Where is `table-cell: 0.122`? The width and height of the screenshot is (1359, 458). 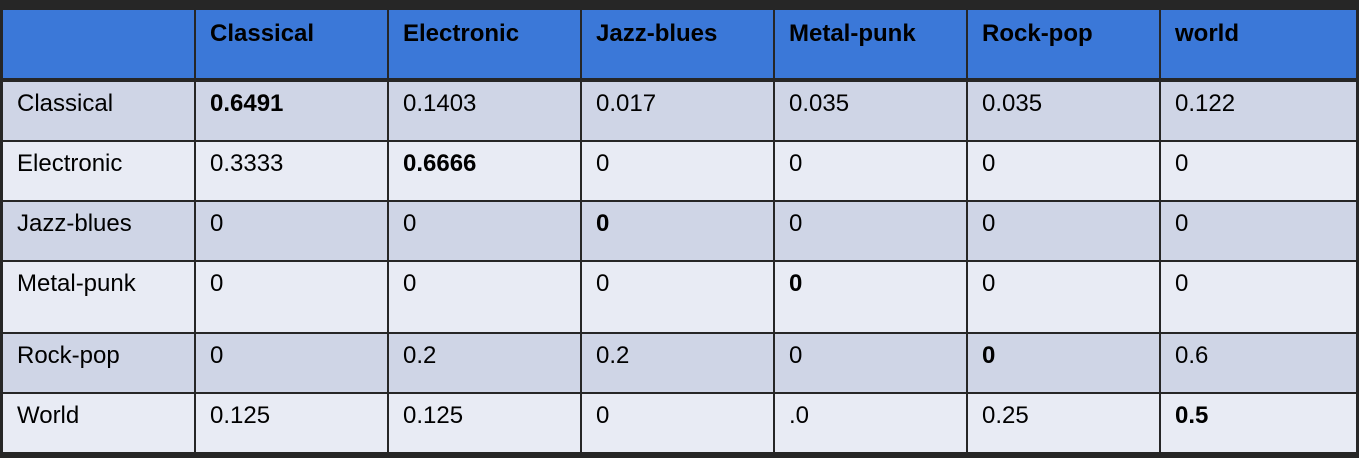 table-cell: 0.122 is located at coordinates (1258, 112).